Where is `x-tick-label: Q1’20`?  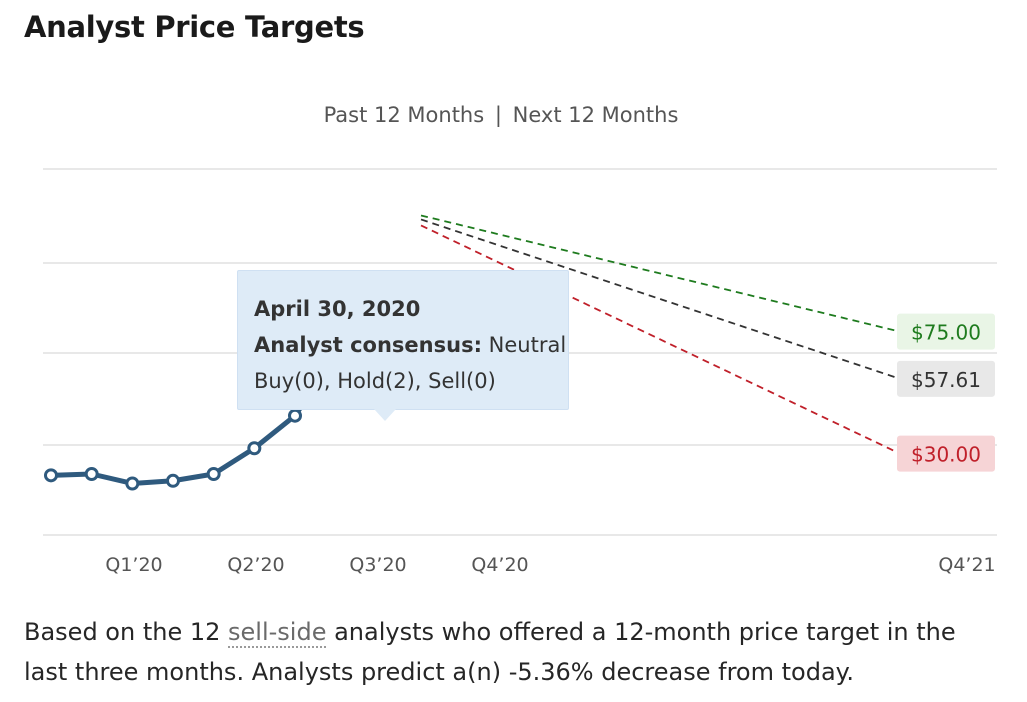 x-tick-label: Q1’20 is located at coordinates (133, 565).